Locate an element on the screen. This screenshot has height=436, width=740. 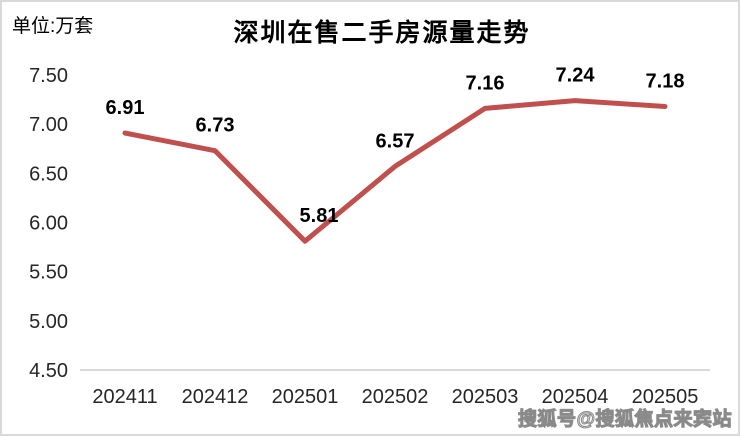
y-tick-label: 4.50 is located at coordinates (48, 371).